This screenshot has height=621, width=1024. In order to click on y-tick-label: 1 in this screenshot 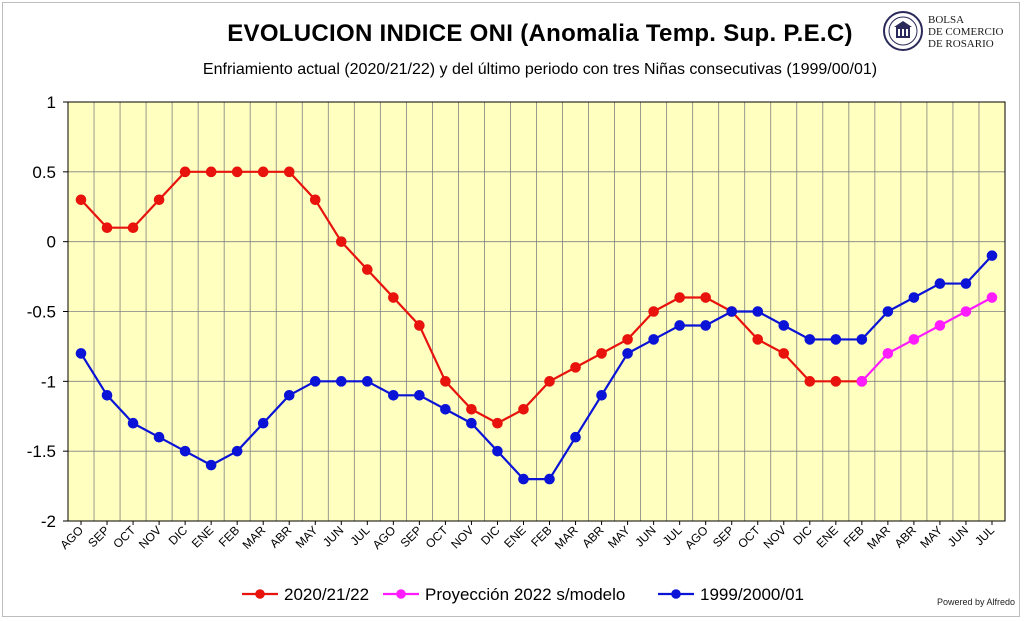, I will do `click(51, 102)`.